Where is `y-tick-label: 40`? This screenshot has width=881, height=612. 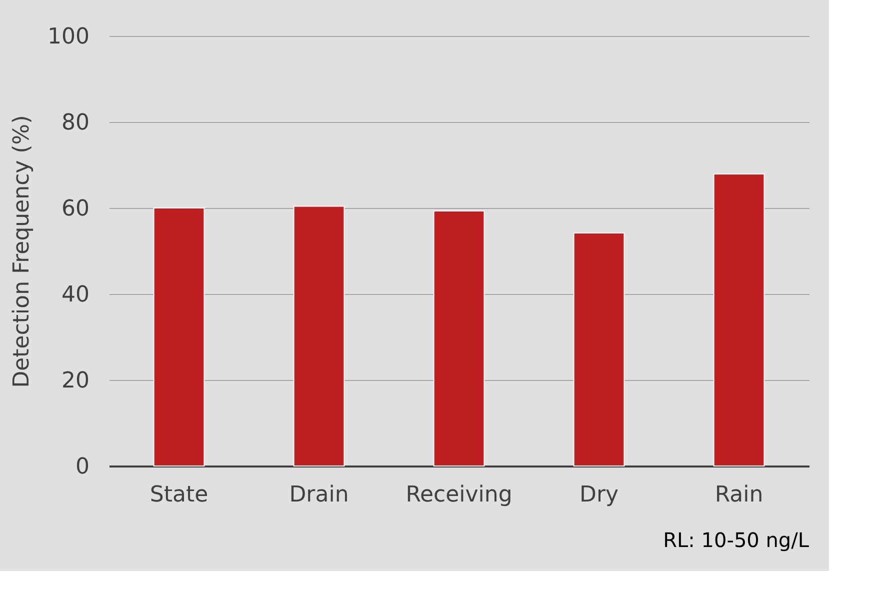
y-tick-label: 40 is located at coordinates (76, 295).